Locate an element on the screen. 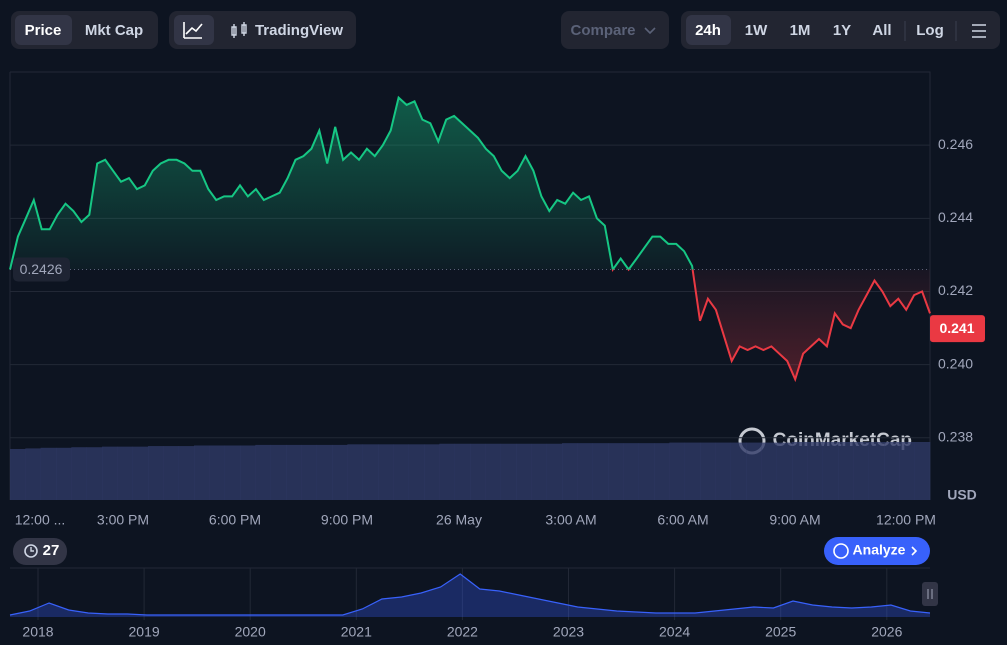  history-count: 27 is located at coordinates (51, 550).